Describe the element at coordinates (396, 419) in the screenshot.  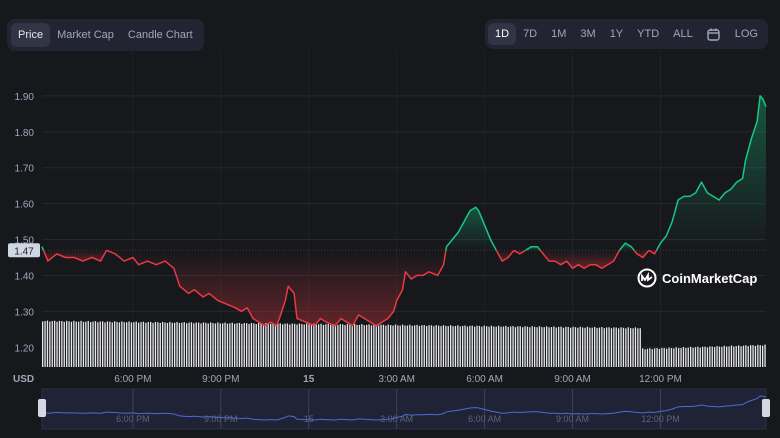
I see `navigator-tick-label: 3:00 AM` at that location.